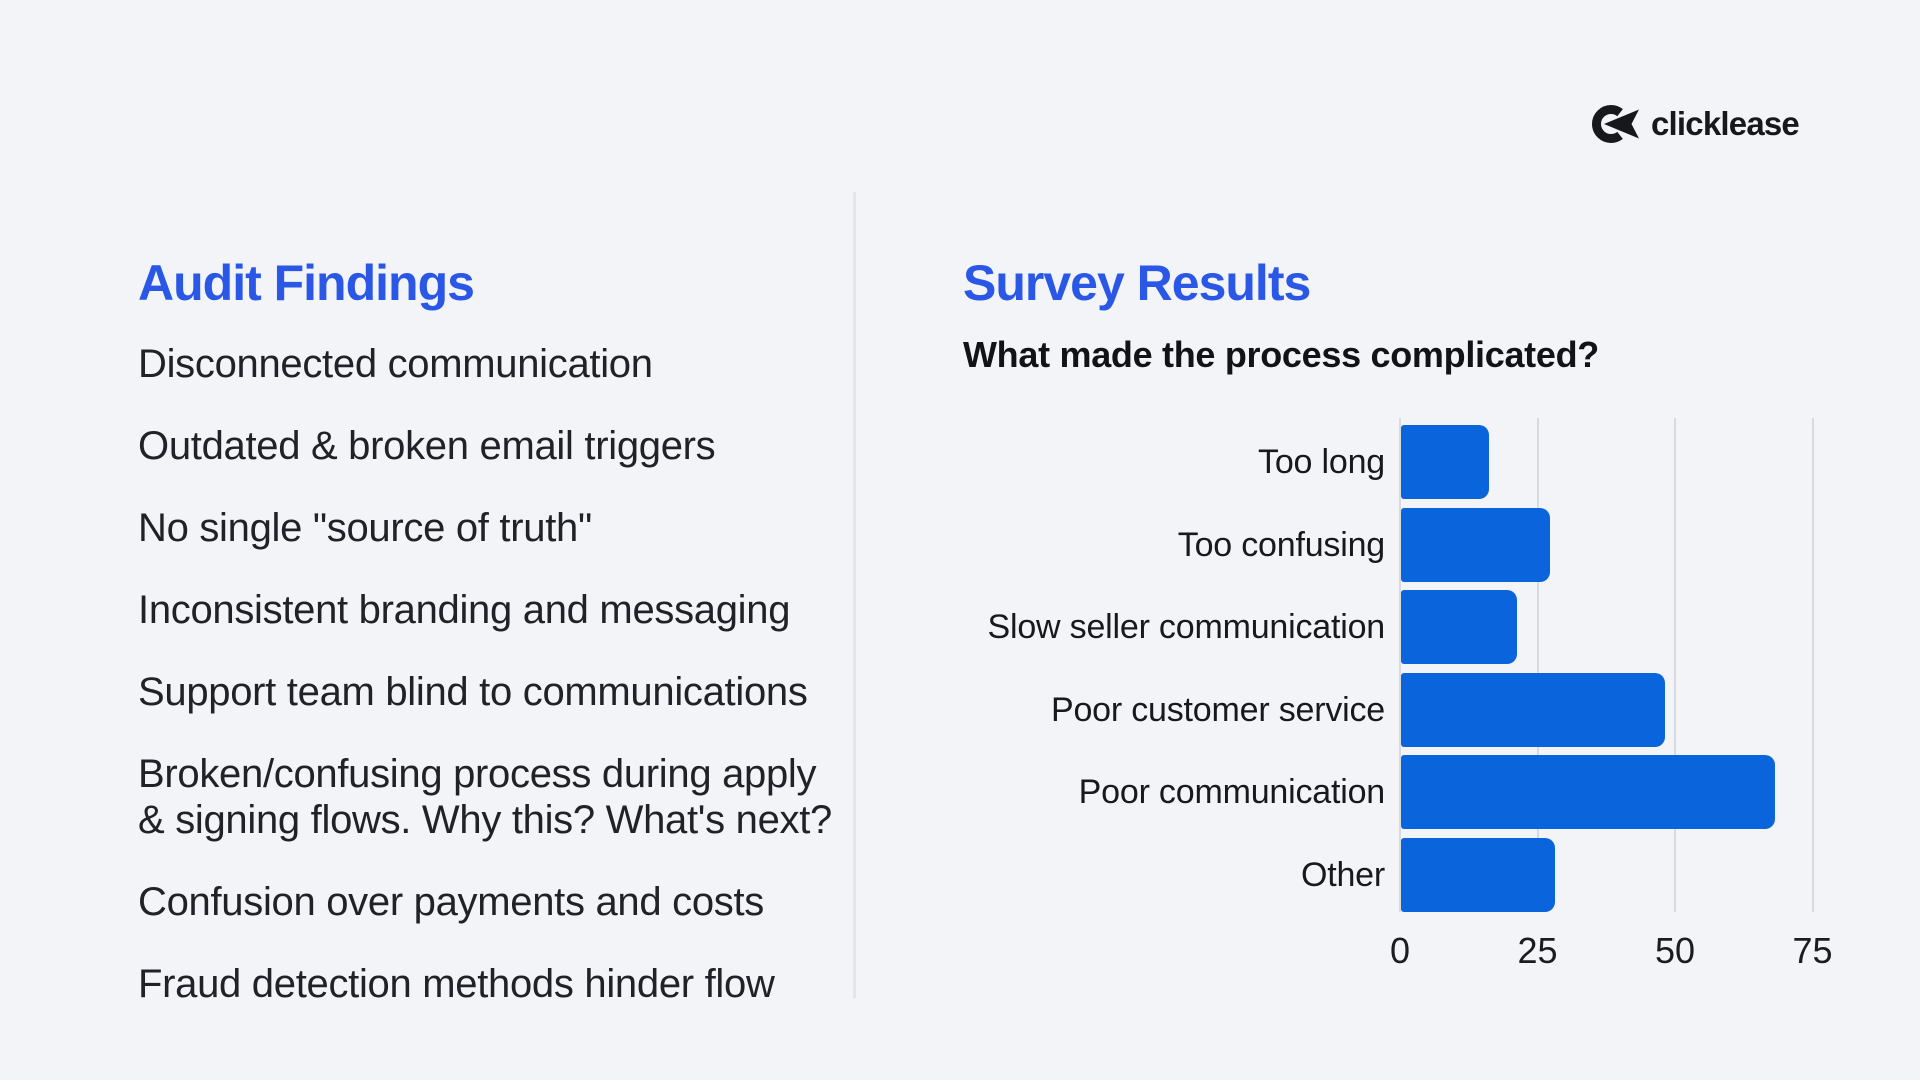 The height and width of the screenshot is (1080, 1920). What do you see at coordinates (1232, 792) in the screenshot?
I see `category-label: Poor communication` at bounding box center [1232, 792].